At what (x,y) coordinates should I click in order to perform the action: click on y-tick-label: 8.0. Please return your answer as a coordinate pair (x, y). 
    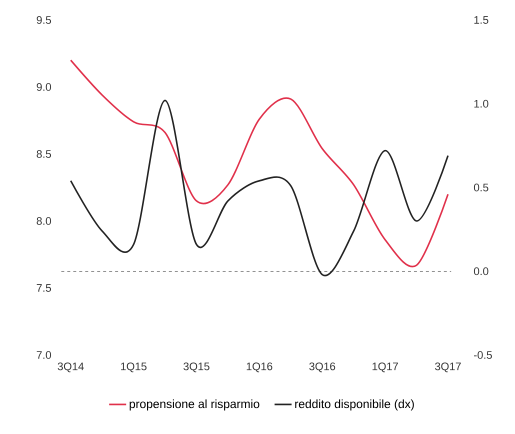
    Looking at the image, I should click on (44, 221).